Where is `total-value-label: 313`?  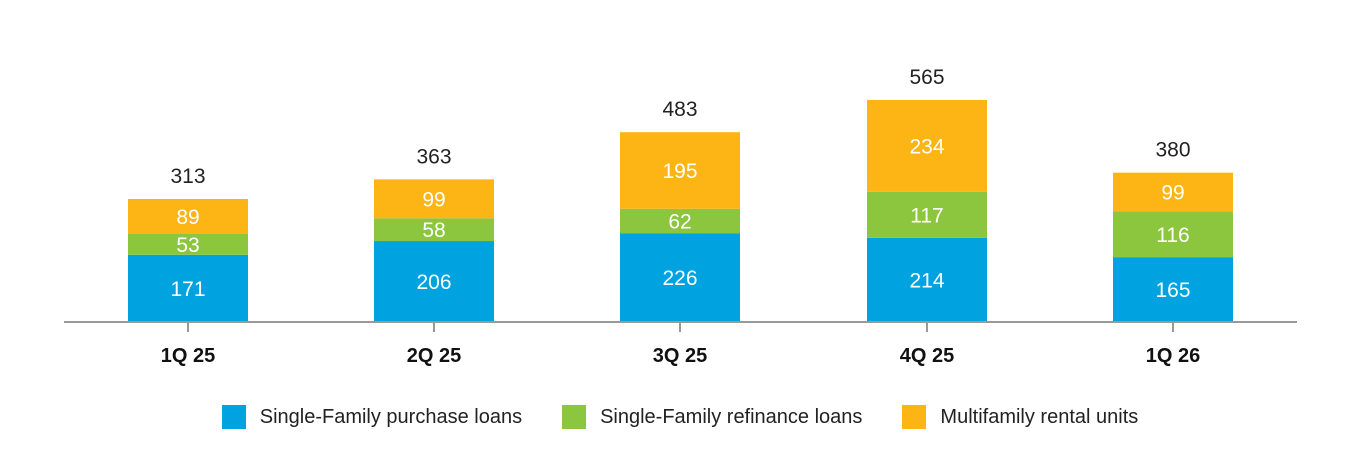
total-value-label: 313 is located at coordinates (187, 176).